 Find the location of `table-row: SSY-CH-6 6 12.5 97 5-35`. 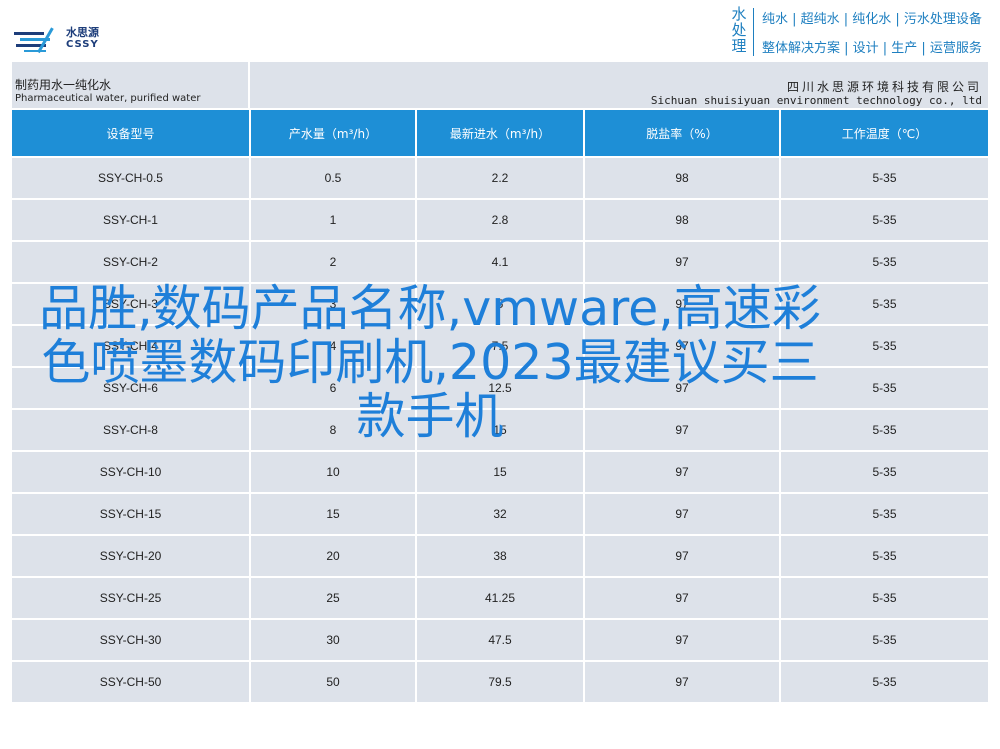

table-row: SSY-CH-6 6 12.5 97 5-35 is located at coordinates (500, 388).